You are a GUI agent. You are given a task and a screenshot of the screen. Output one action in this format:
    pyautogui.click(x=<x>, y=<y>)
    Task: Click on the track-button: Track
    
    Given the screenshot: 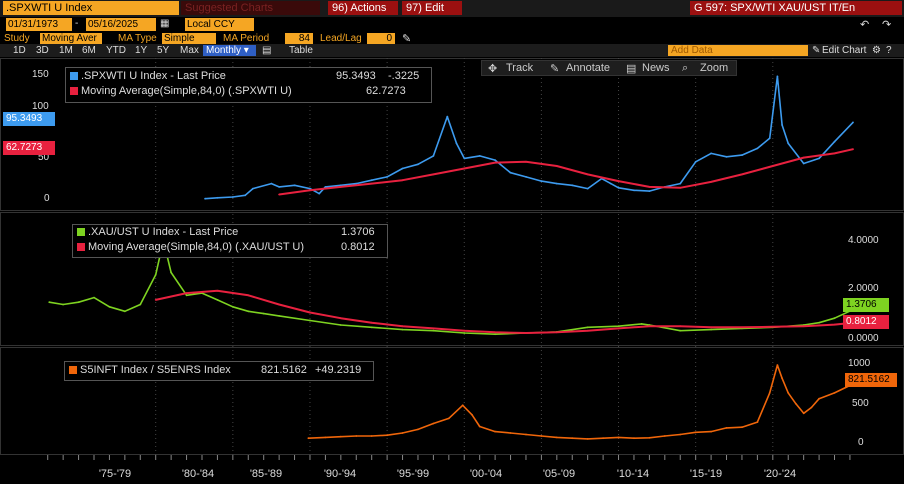 What is the action you would take?
    pyautogui.click(x=520, y=68)
    